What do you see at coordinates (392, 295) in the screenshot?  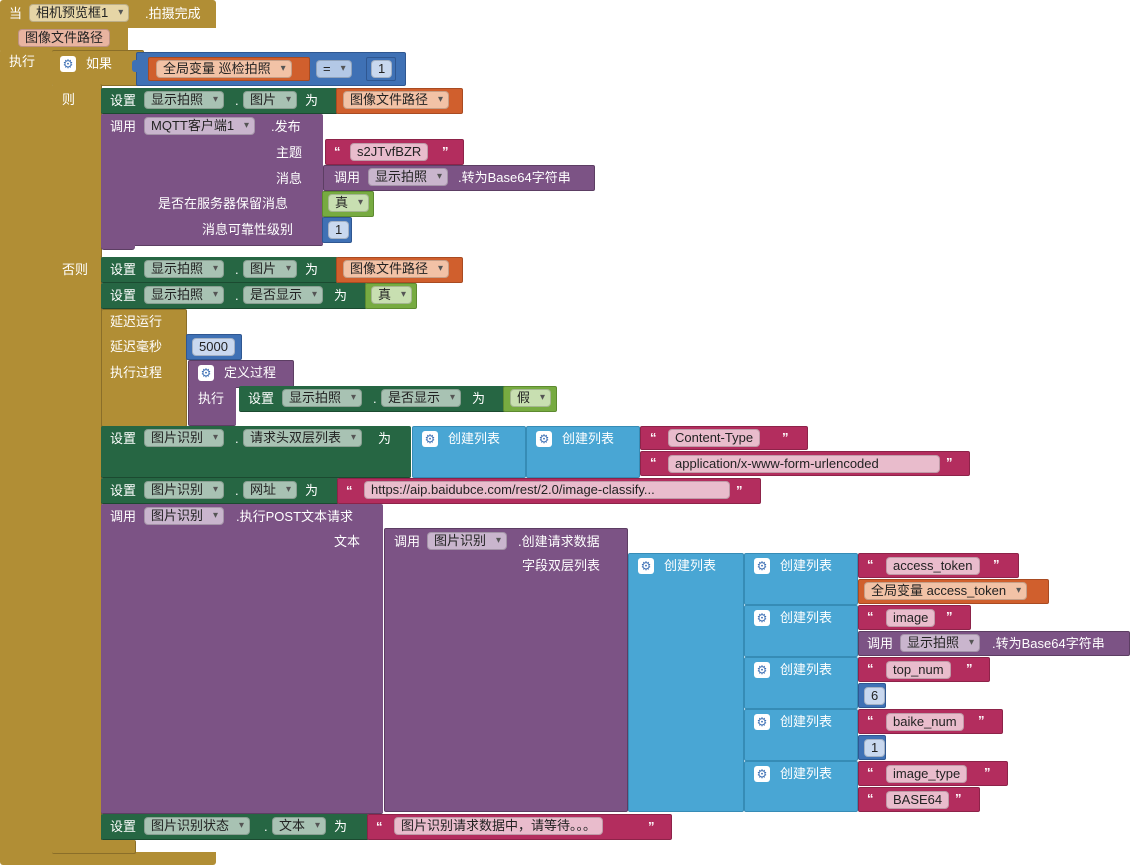 I see `visible-true-dropdown: 真` at bounding box center [392, 295].